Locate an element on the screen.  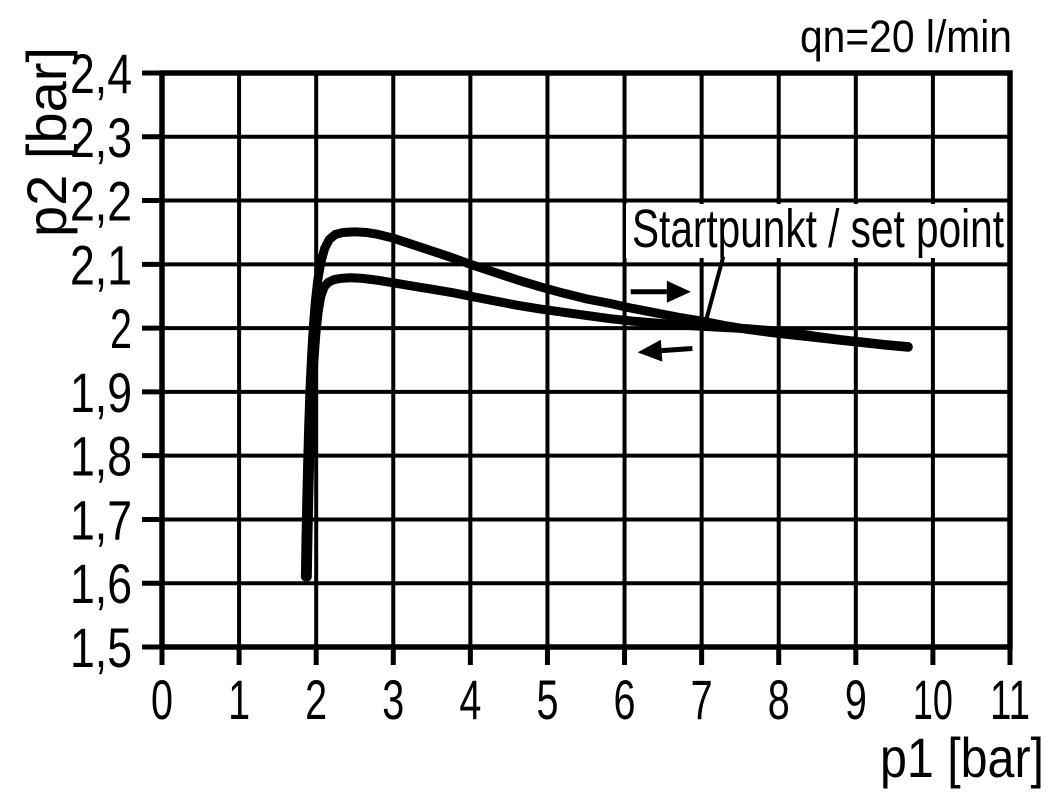
left-arrow-shaft is located at coordinates (677, 350).